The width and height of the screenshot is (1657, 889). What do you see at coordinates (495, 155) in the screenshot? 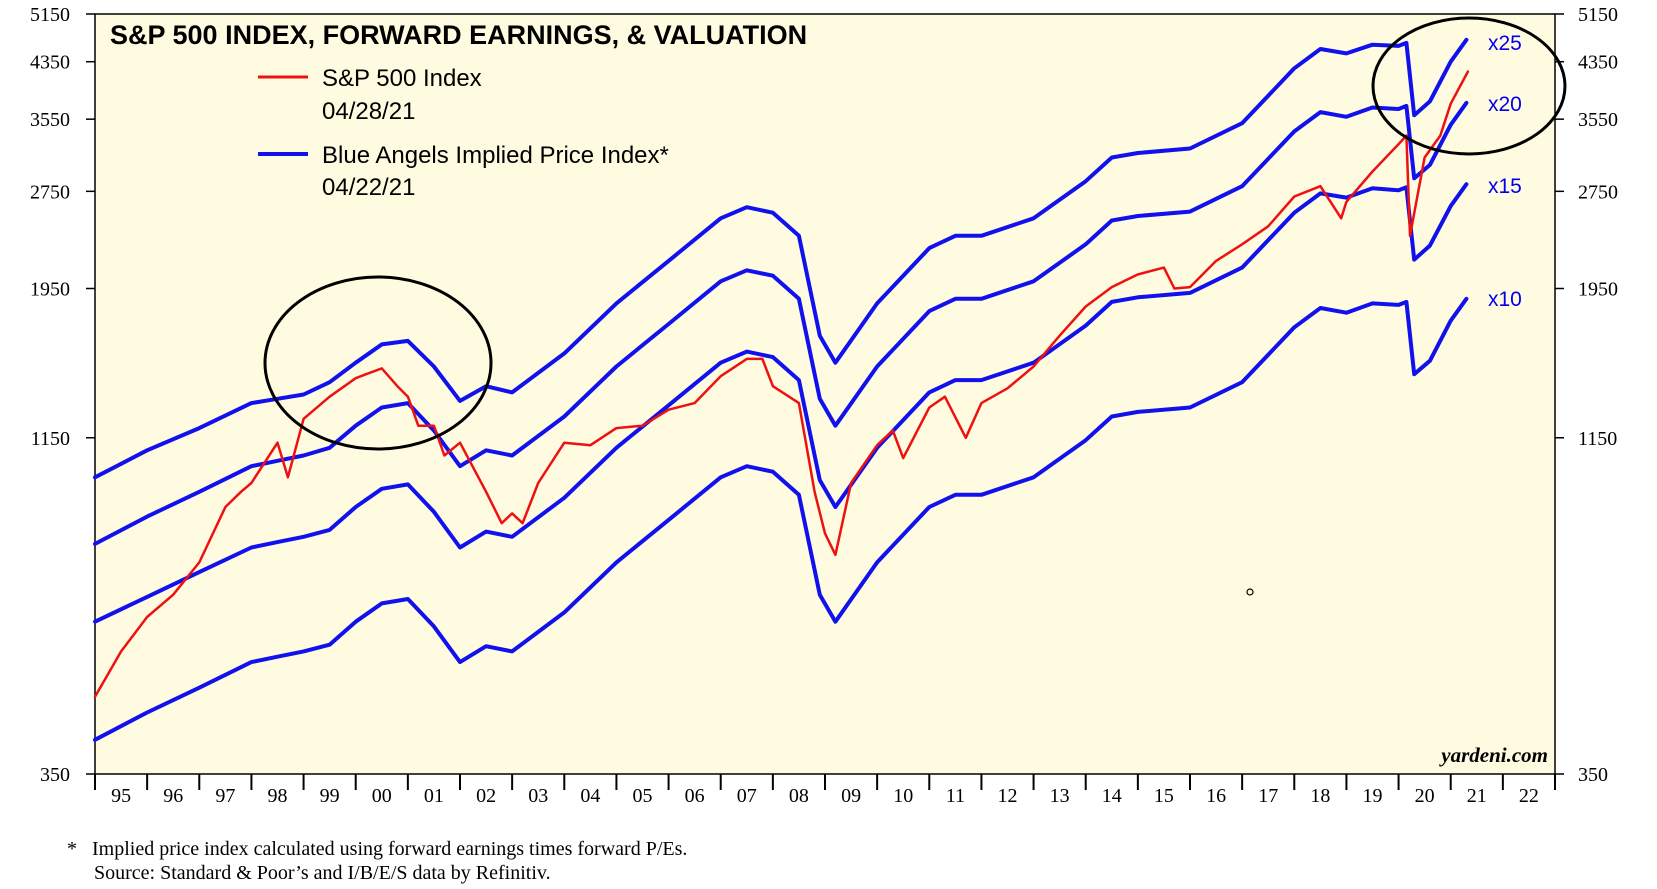
I see `legend-label-blue-angels: Blue Angels Implied Price Index*` at bounding box center [495, 155].